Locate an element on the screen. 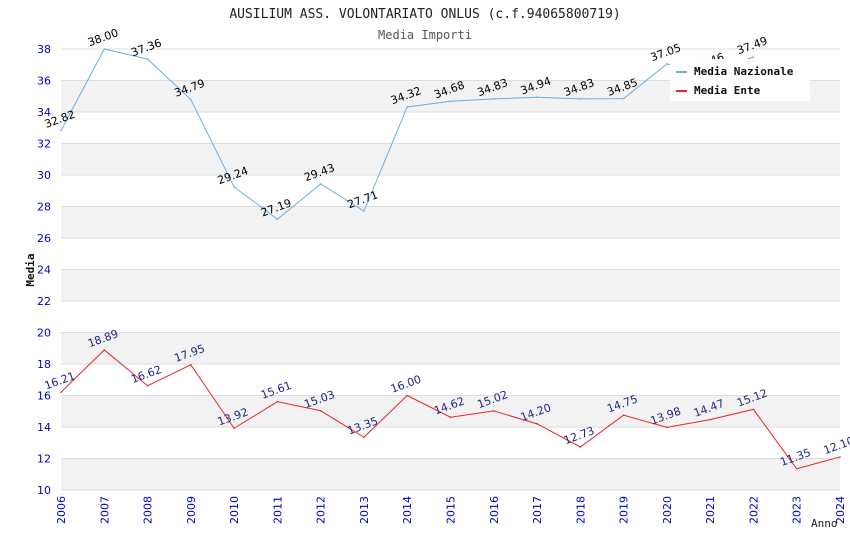 The image size is (850, 550). x-tick-label-2008: 2008 is located at coordinates (148, 510).